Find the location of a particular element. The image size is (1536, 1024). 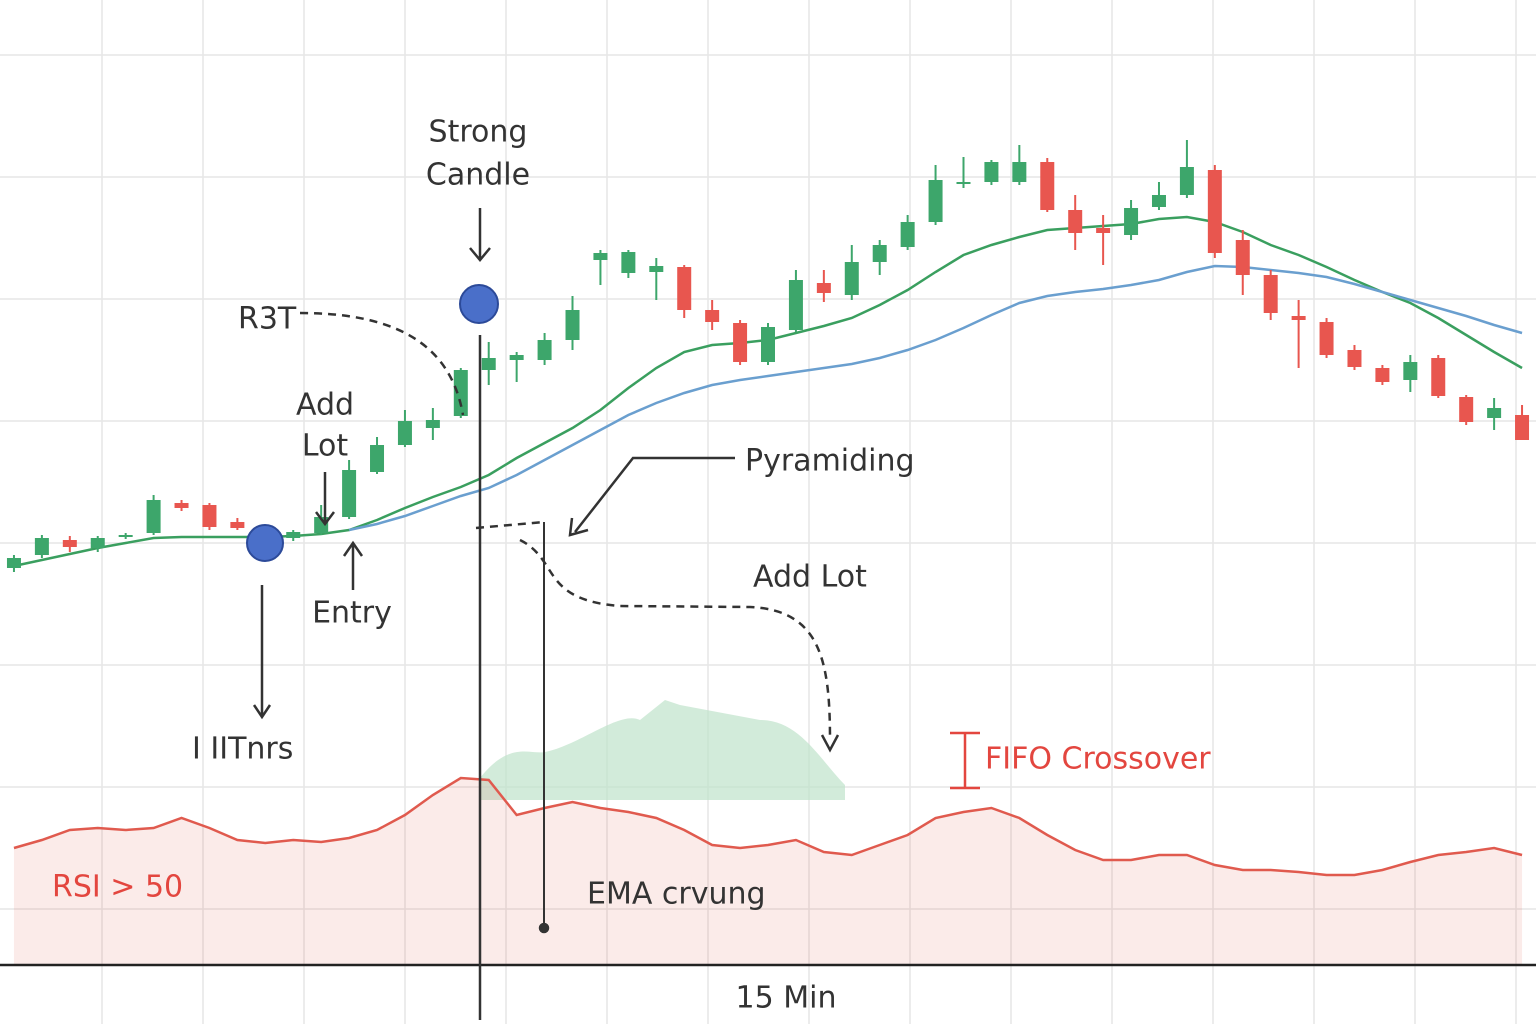

annotation: I IITnrs is located at coordinates (242, 749).